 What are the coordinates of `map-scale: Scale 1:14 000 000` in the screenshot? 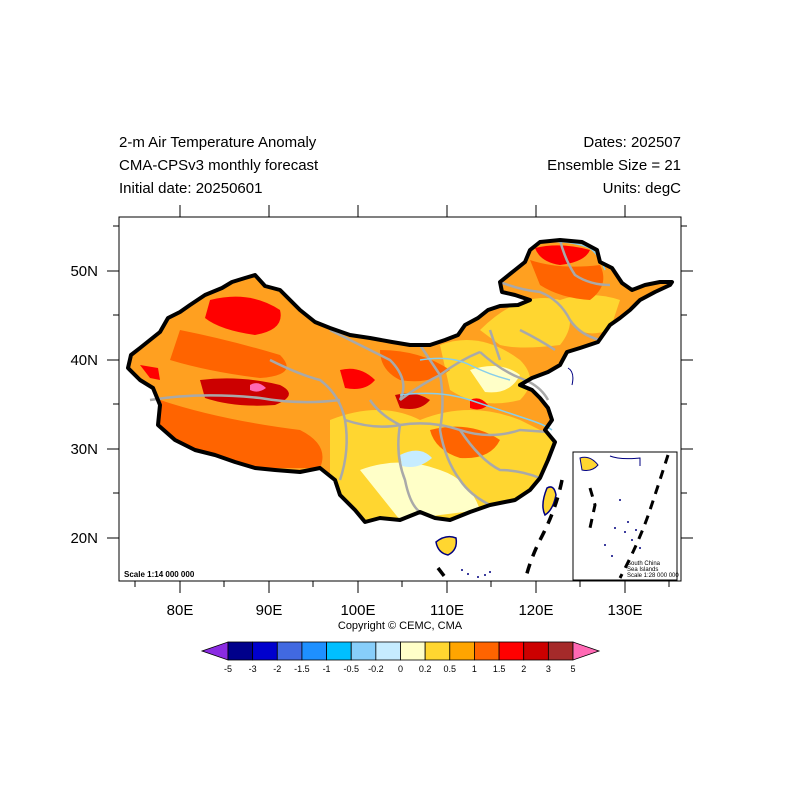 It's located at (159, 574).